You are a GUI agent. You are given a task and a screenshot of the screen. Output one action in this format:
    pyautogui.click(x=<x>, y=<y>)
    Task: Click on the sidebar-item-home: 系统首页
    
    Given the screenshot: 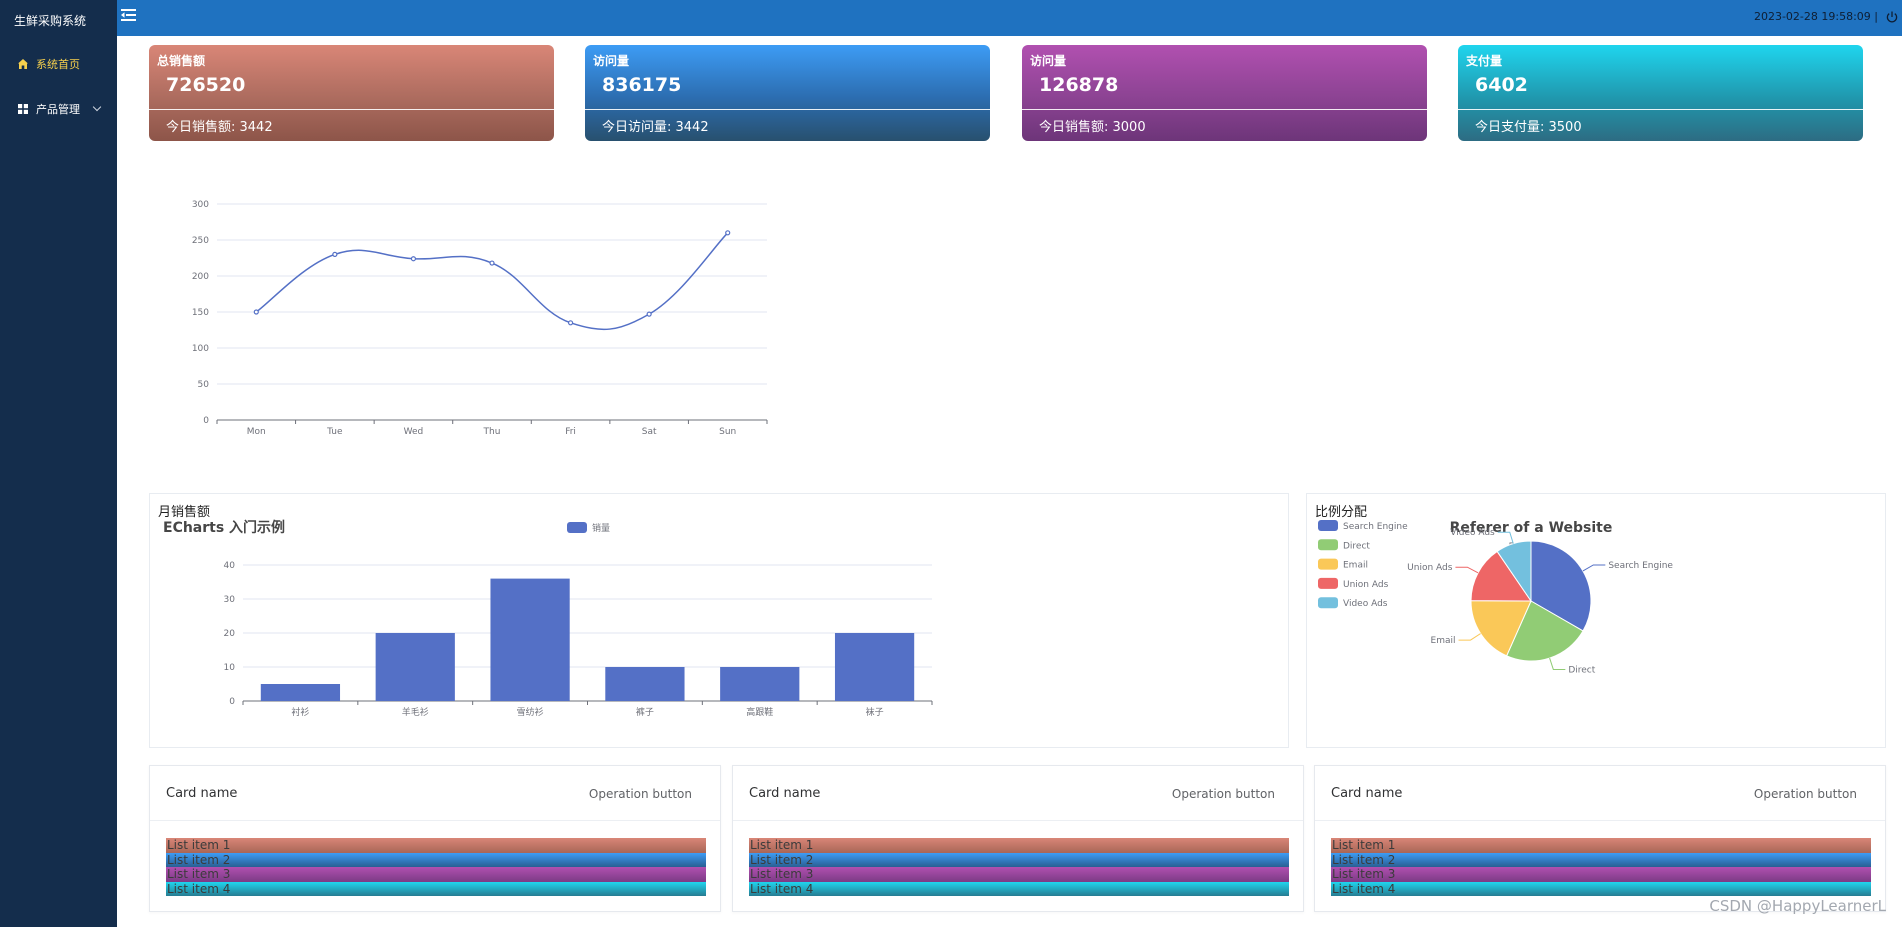 What is the action you would take?
    pyautogui.click(x=58, y=64)
    